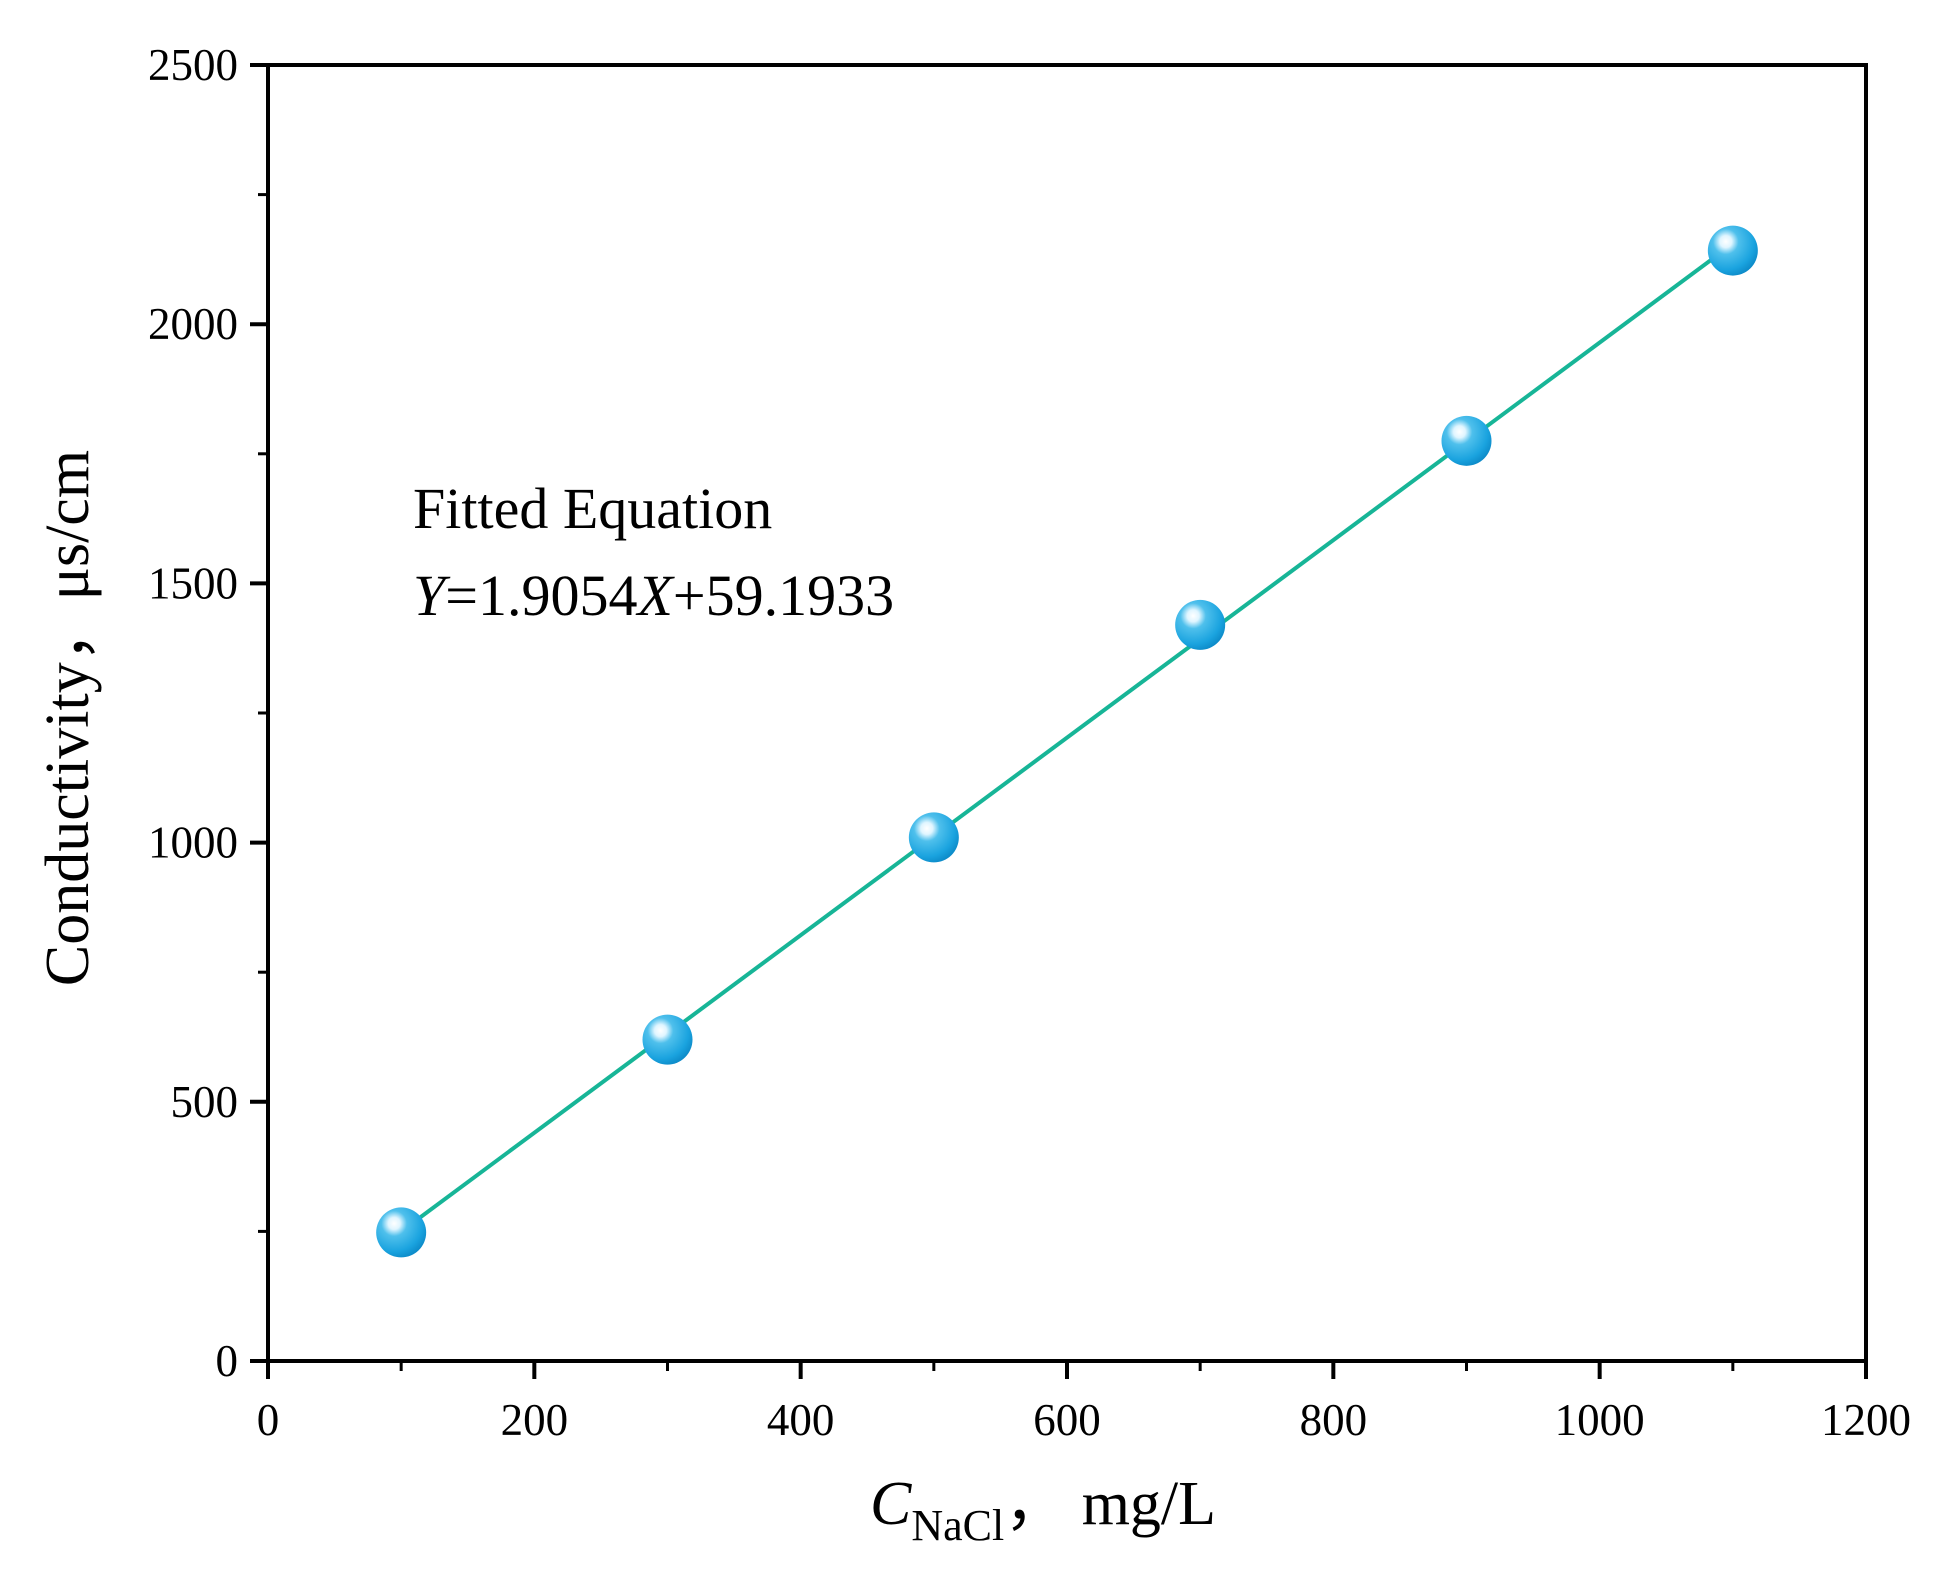 The image size is (1945, 1570). What do you see at coordinates (891, 1504) in the screenshot?
I see `x-axis-title-var: C` at bounding box center [891, 1504].